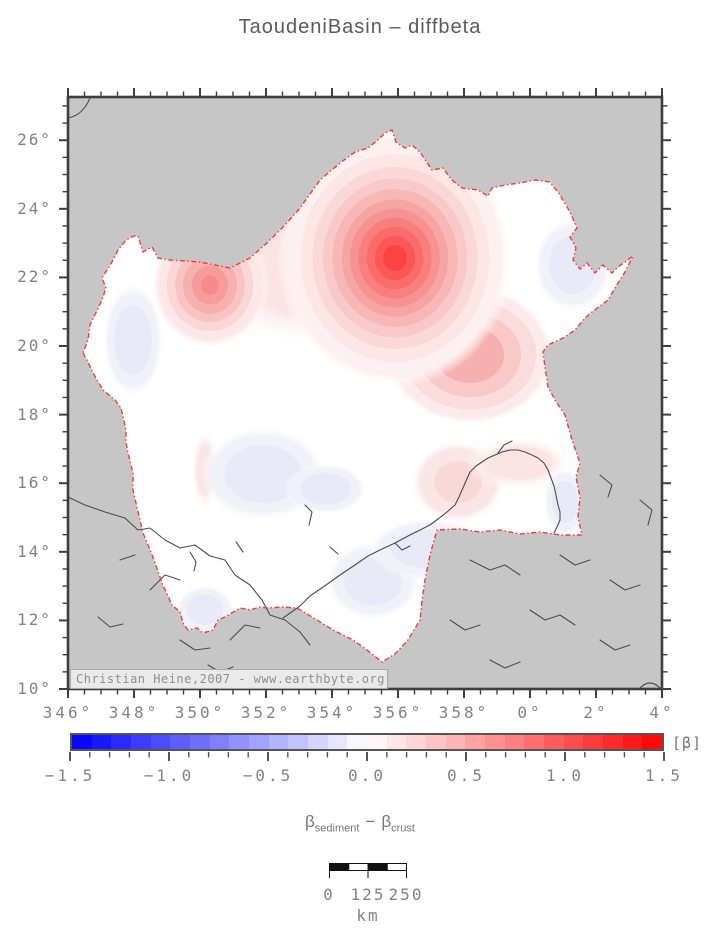 The image size is (720, 944). I want to click on x-tick-label: 354°, so click(332, 712).